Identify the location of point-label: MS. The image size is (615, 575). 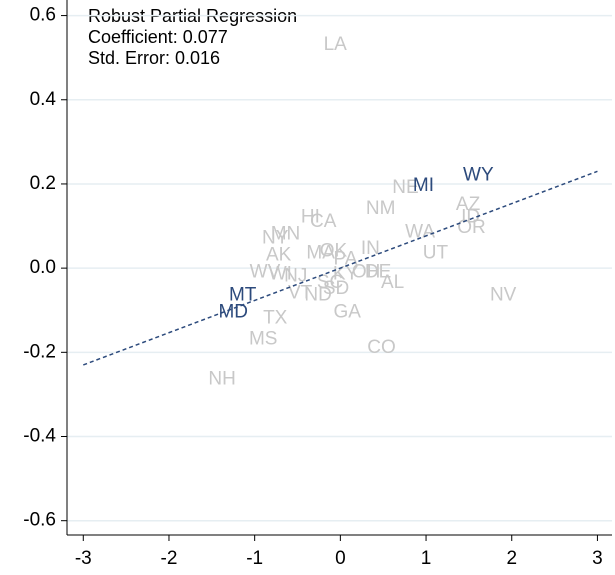
(263, 339).